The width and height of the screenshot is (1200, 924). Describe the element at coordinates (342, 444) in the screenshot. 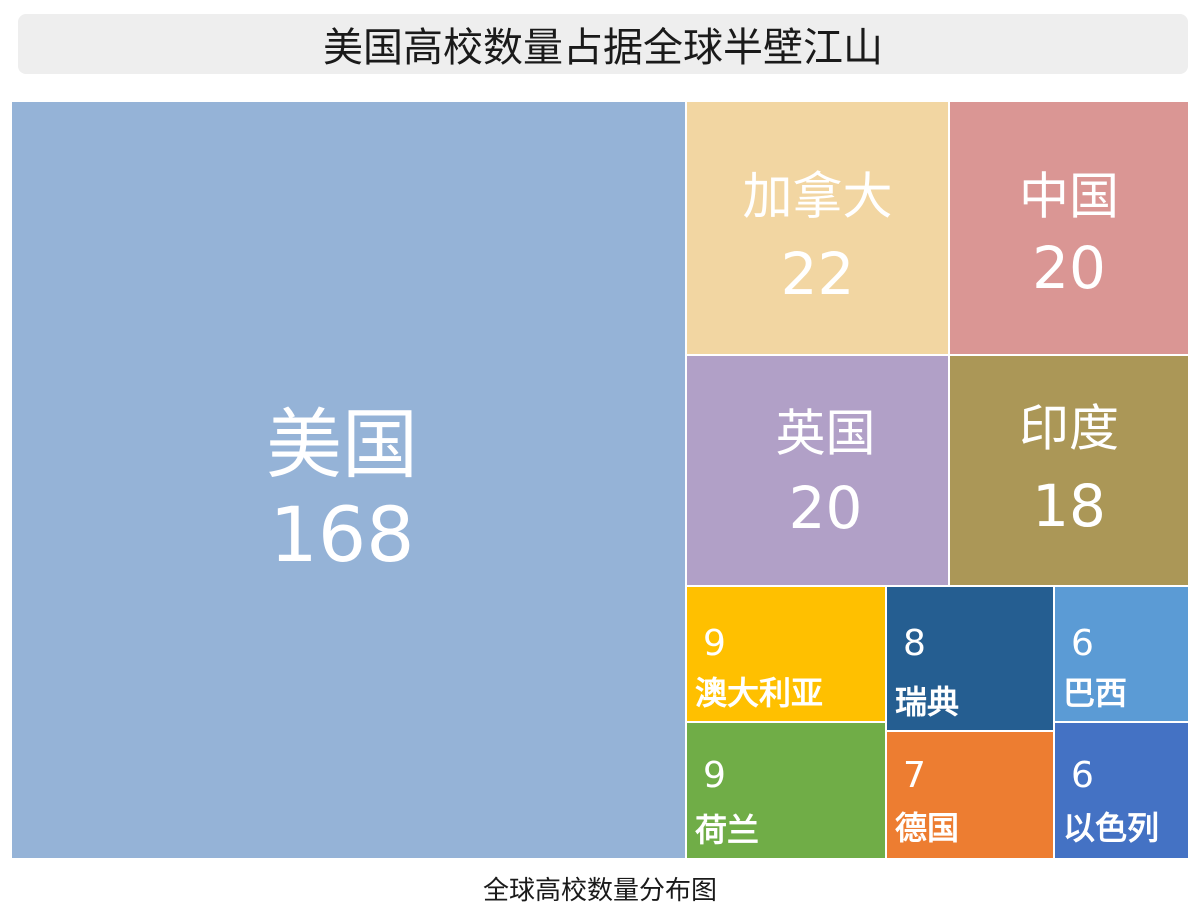

I see `tile-label-name: 美国` at that location.